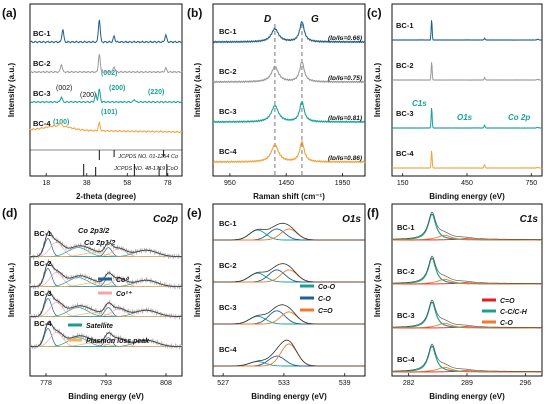 Image resolution: width=550 pixels, height=404 pixels. Describe the element at coordinates (194, 13) in the screenshot. I see `panel-label-b: (b)` at that location.